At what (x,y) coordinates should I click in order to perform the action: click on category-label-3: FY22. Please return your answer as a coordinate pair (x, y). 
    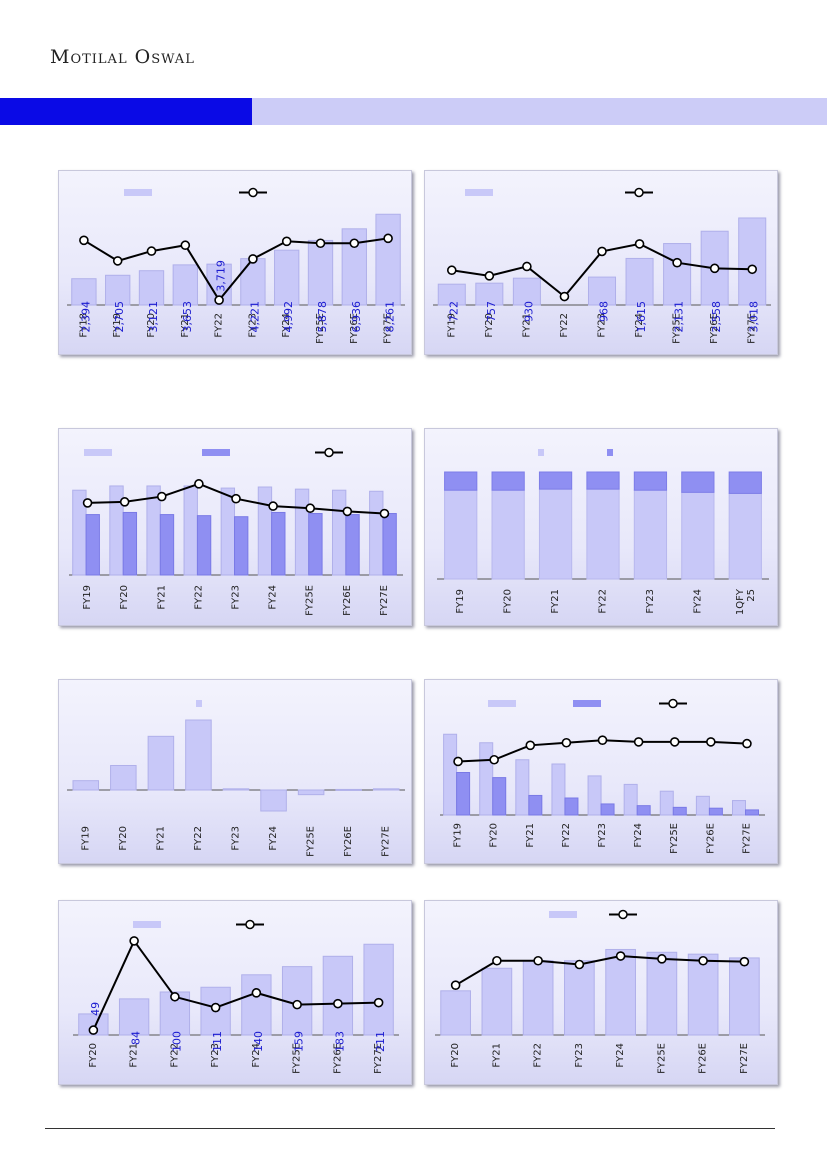
    Looking at the image, I should click on (566, 835).